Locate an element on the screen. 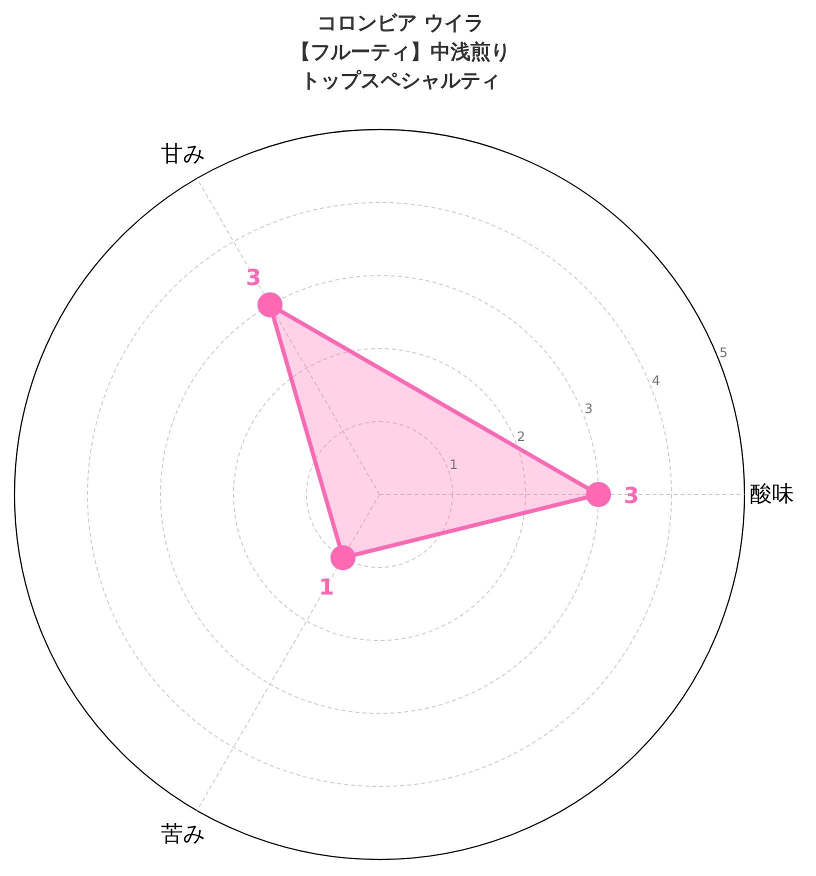 The image size is (816, 876). y-tick-label: 4 is located at coordinates (656, 381).